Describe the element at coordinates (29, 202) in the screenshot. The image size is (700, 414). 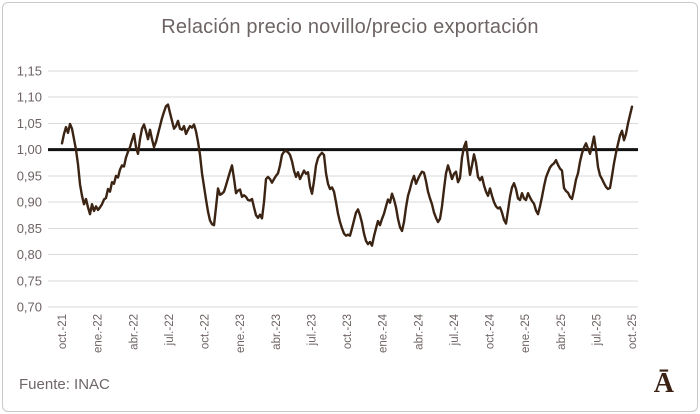
I see `y-axis-label: 0,90` at that location.